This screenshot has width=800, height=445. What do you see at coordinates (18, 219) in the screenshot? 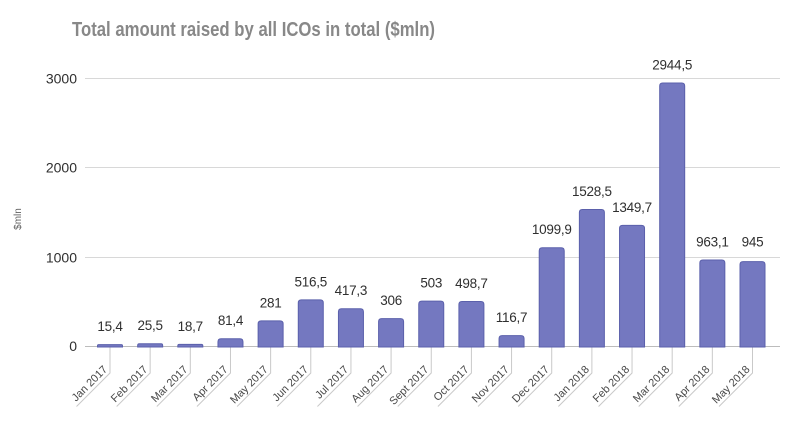
I see `svg-text: $mln` at bounding box center [18, 219].